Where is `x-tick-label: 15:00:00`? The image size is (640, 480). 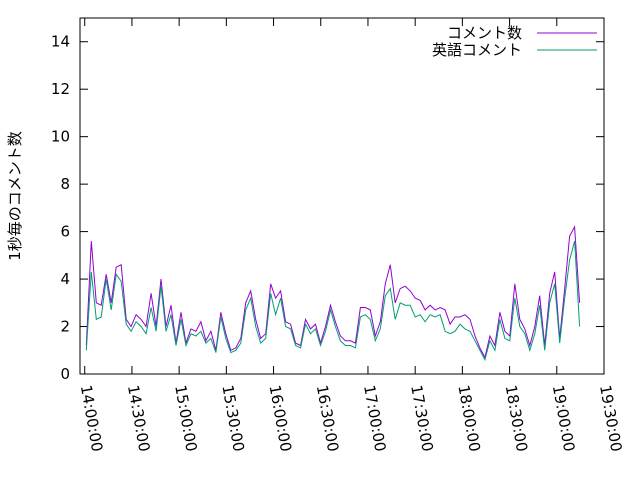
x-tick-label: 15:00:00 is located at coordinates (185, 418).